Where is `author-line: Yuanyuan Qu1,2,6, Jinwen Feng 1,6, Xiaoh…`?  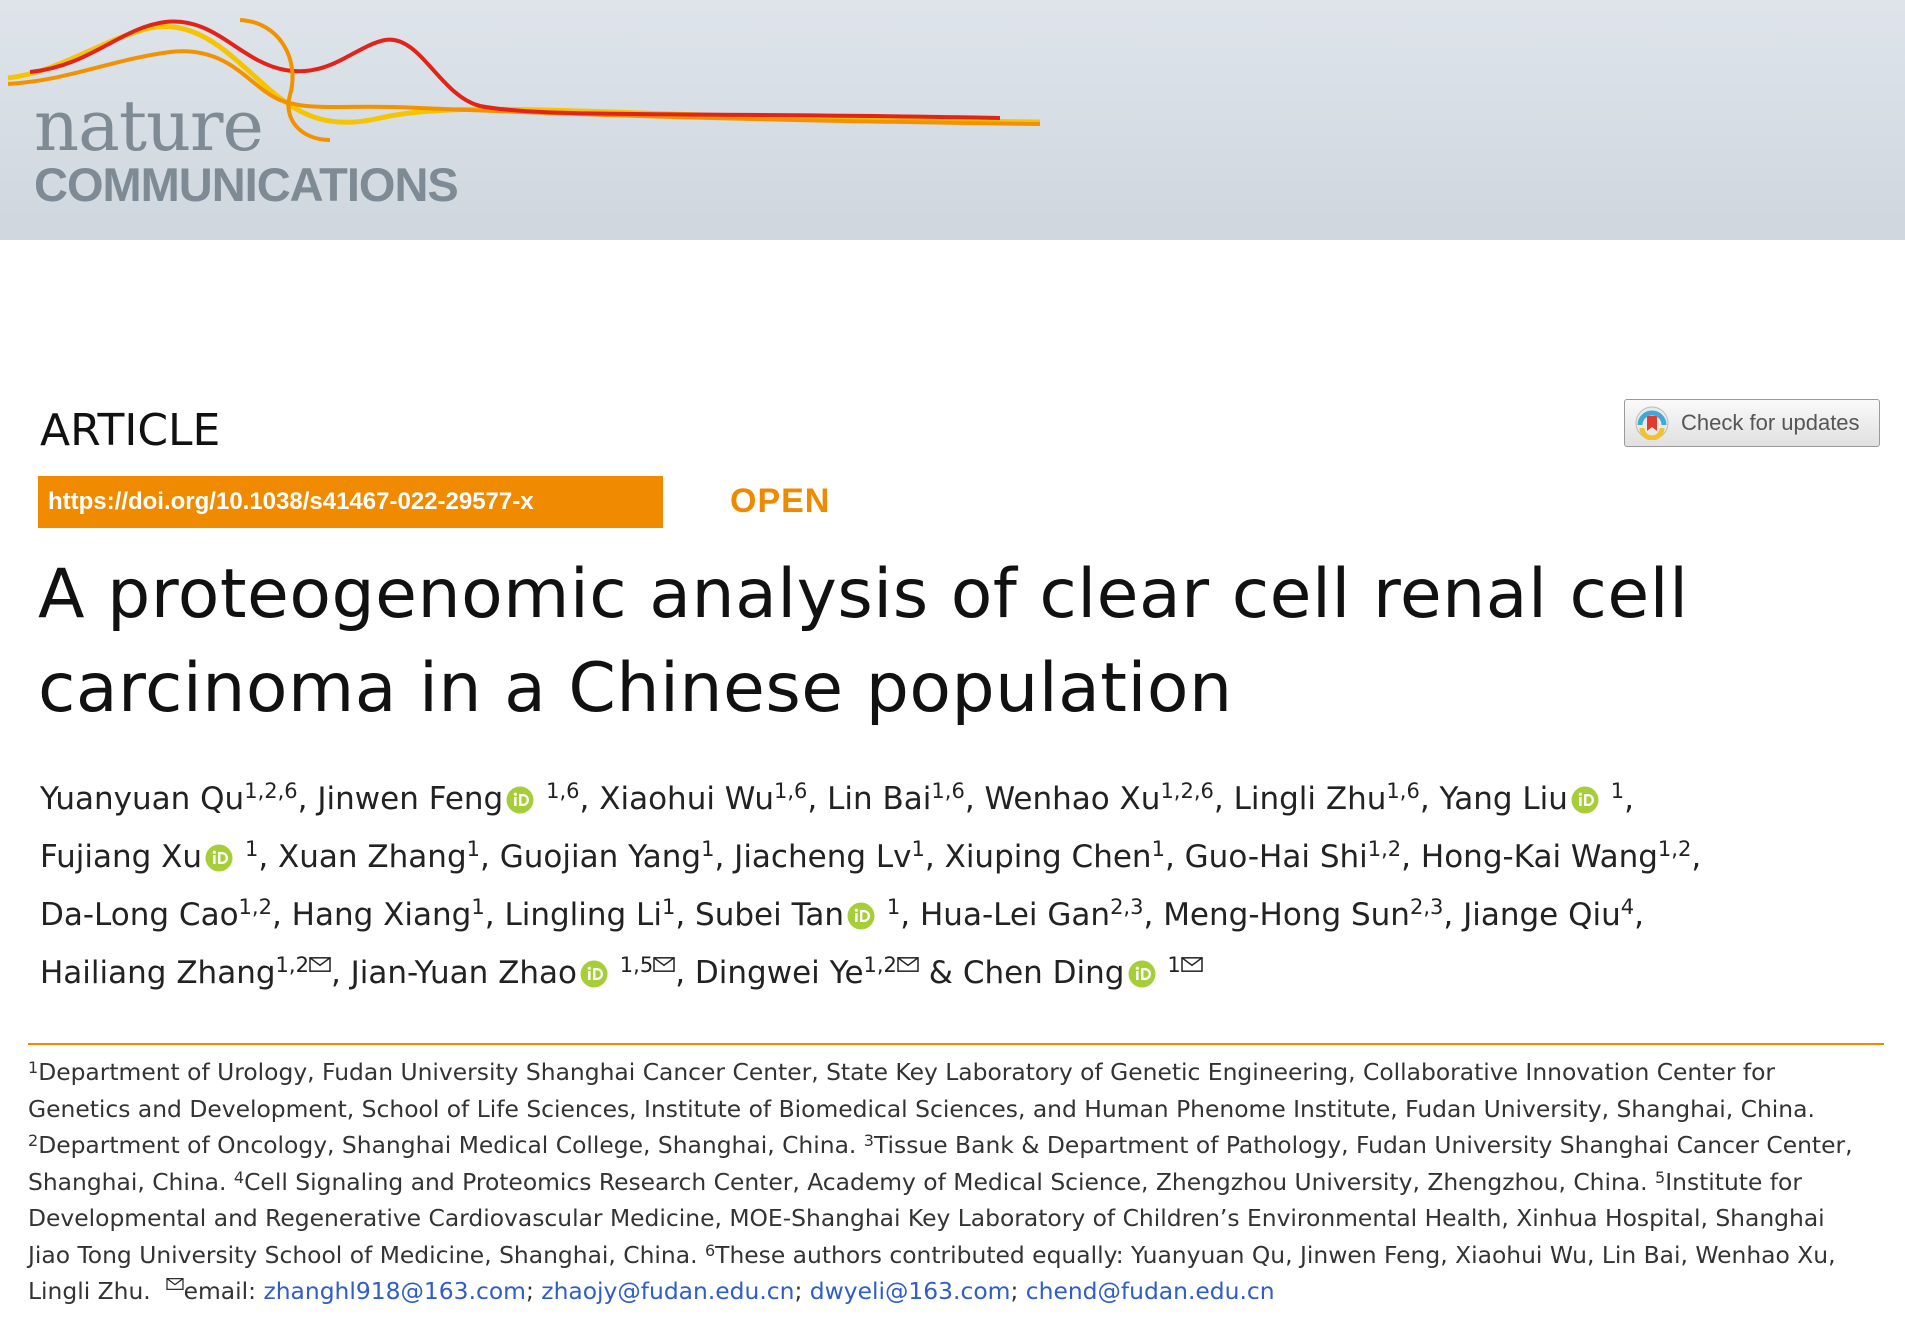 author-line: Yuanyuan Qu1,2,6, Jinwen Feng 1,6, Xiaoh… is located at coordinates (960, 799).